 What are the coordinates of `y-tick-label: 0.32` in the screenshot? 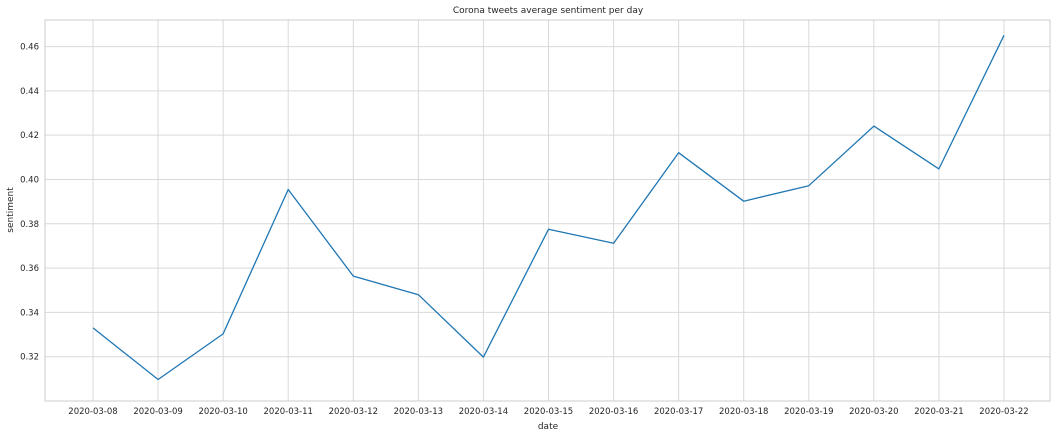 It's located at (29, 358).